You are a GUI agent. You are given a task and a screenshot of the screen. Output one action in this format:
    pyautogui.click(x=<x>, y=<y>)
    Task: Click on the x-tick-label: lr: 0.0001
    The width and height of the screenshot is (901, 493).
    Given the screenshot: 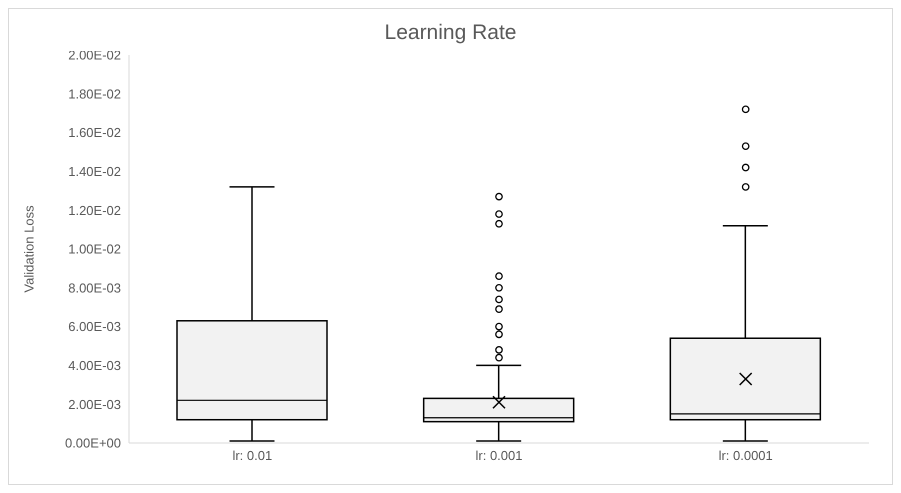 What is the action you would take?
    pyautogui.click(x=745, y=456)
    